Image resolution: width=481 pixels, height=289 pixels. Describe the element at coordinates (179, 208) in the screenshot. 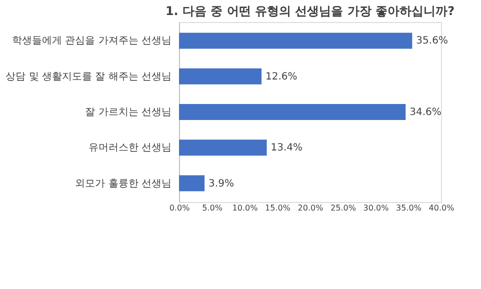

I see `x-tick-label: 0.0%` at that location.